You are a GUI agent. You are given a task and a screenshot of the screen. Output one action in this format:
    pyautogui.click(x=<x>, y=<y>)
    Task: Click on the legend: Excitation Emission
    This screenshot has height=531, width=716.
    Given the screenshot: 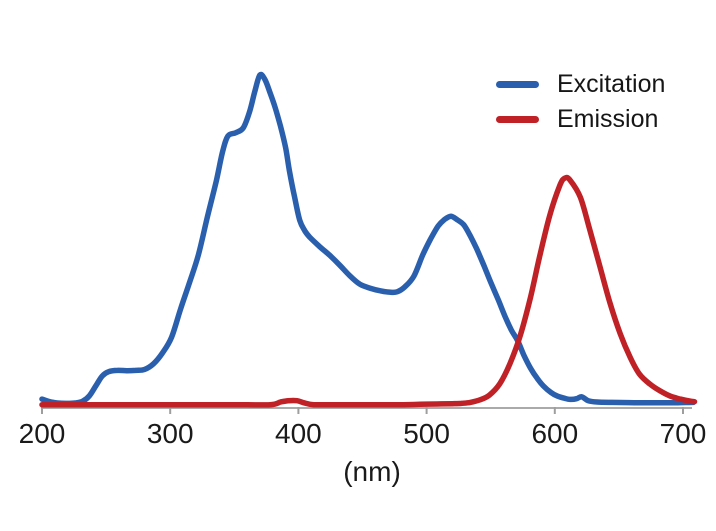 What is the action you would take?
    pyautogui.click(x=580, y=104)
    